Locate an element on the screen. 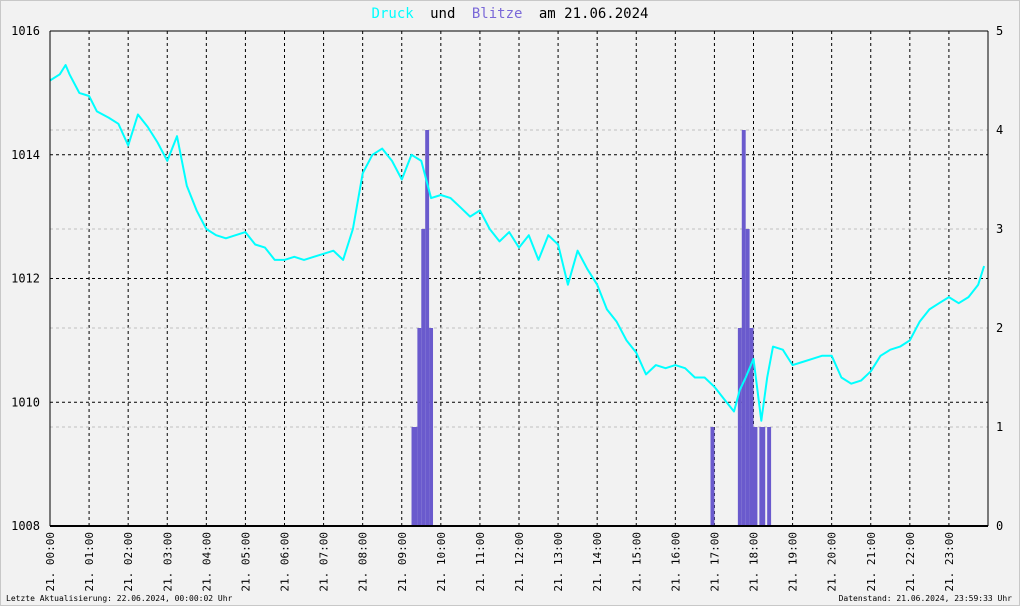 This screenshot has height=606, width=1020. x-tick-label: 21. 07:00 is located at coordinates (324, 562).